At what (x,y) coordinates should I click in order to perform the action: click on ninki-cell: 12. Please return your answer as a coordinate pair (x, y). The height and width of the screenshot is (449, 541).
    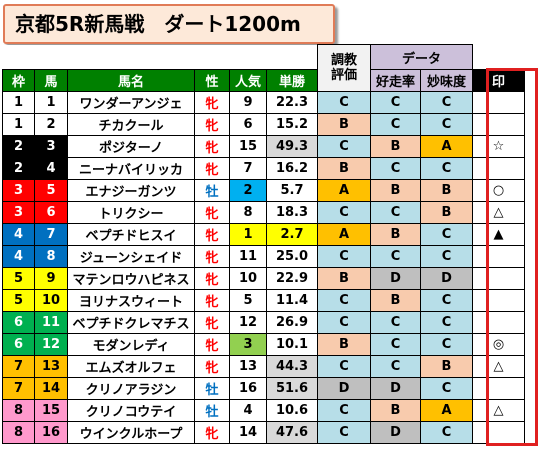
    Looking at the image, I should click on (248, 322).